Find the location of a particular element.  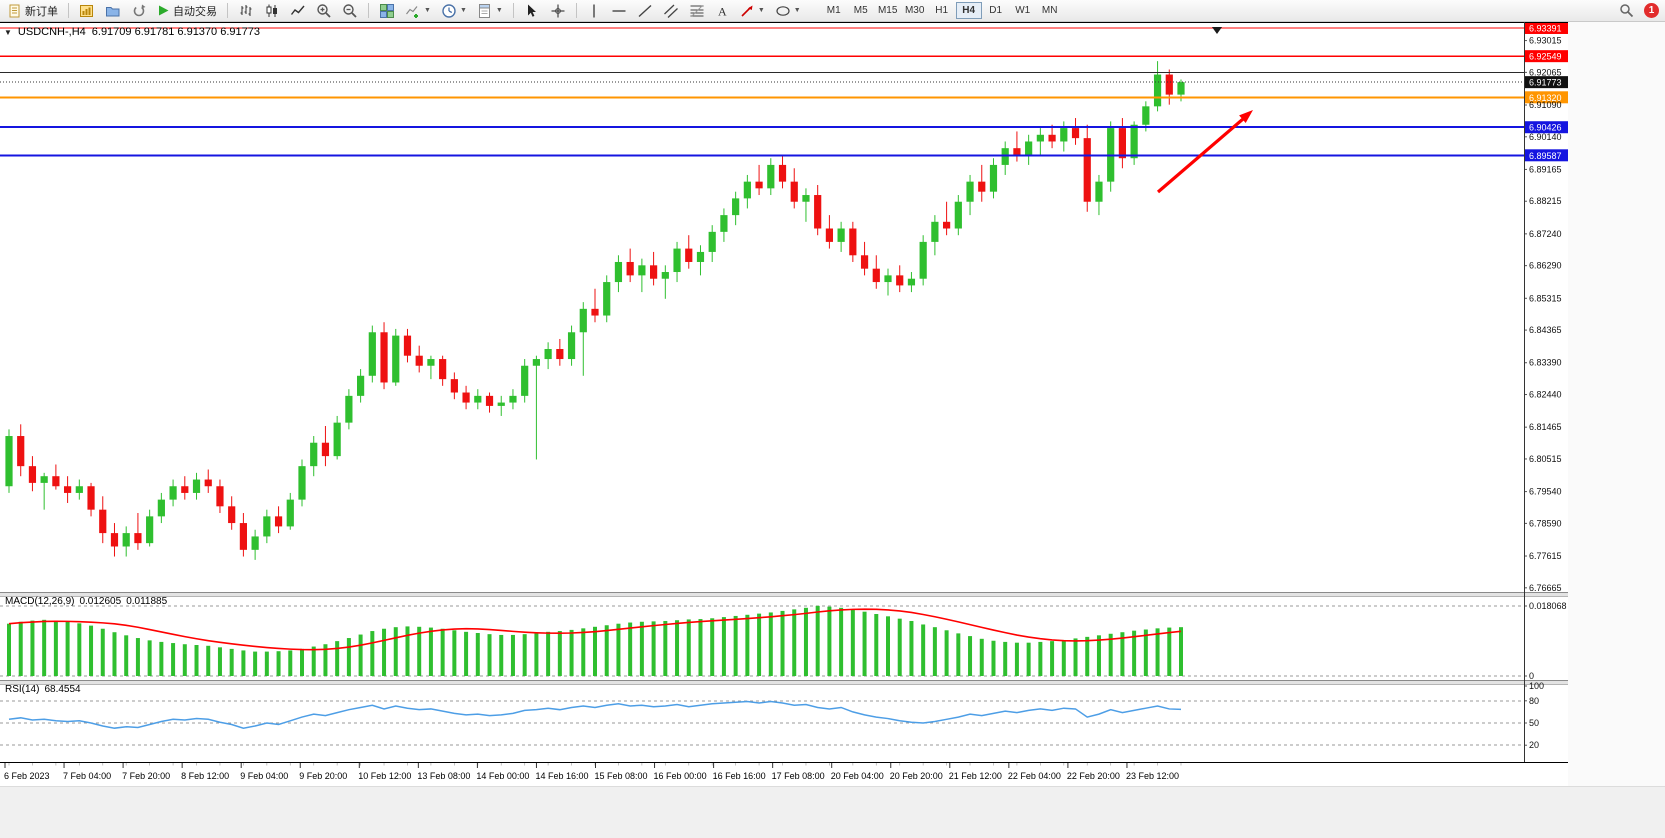

channel-tool-button is located at coordinates (671, 10).